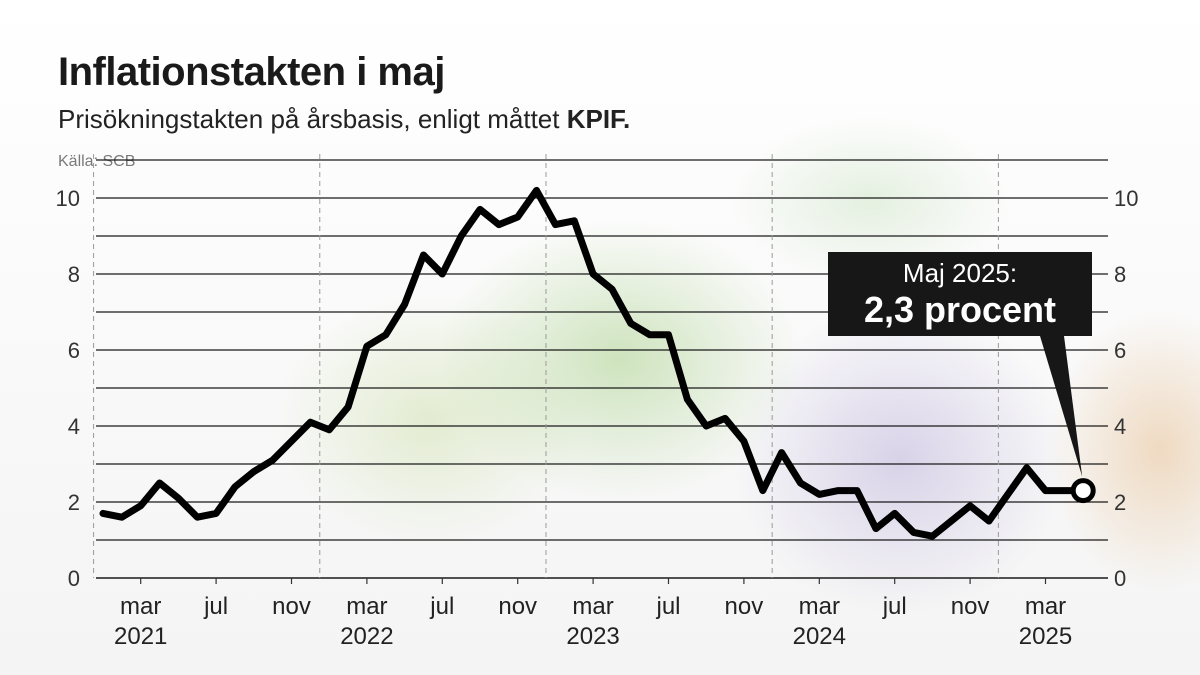  Describe the element at coordinates (592, 636) in the screenshot. I see `x-year-label: 2023` at that location.